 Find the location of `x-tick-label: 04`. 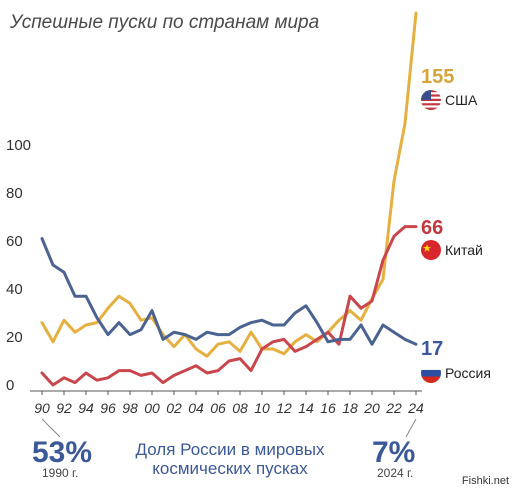

x-tick-label: 04 is located at coordinates (196, 408).